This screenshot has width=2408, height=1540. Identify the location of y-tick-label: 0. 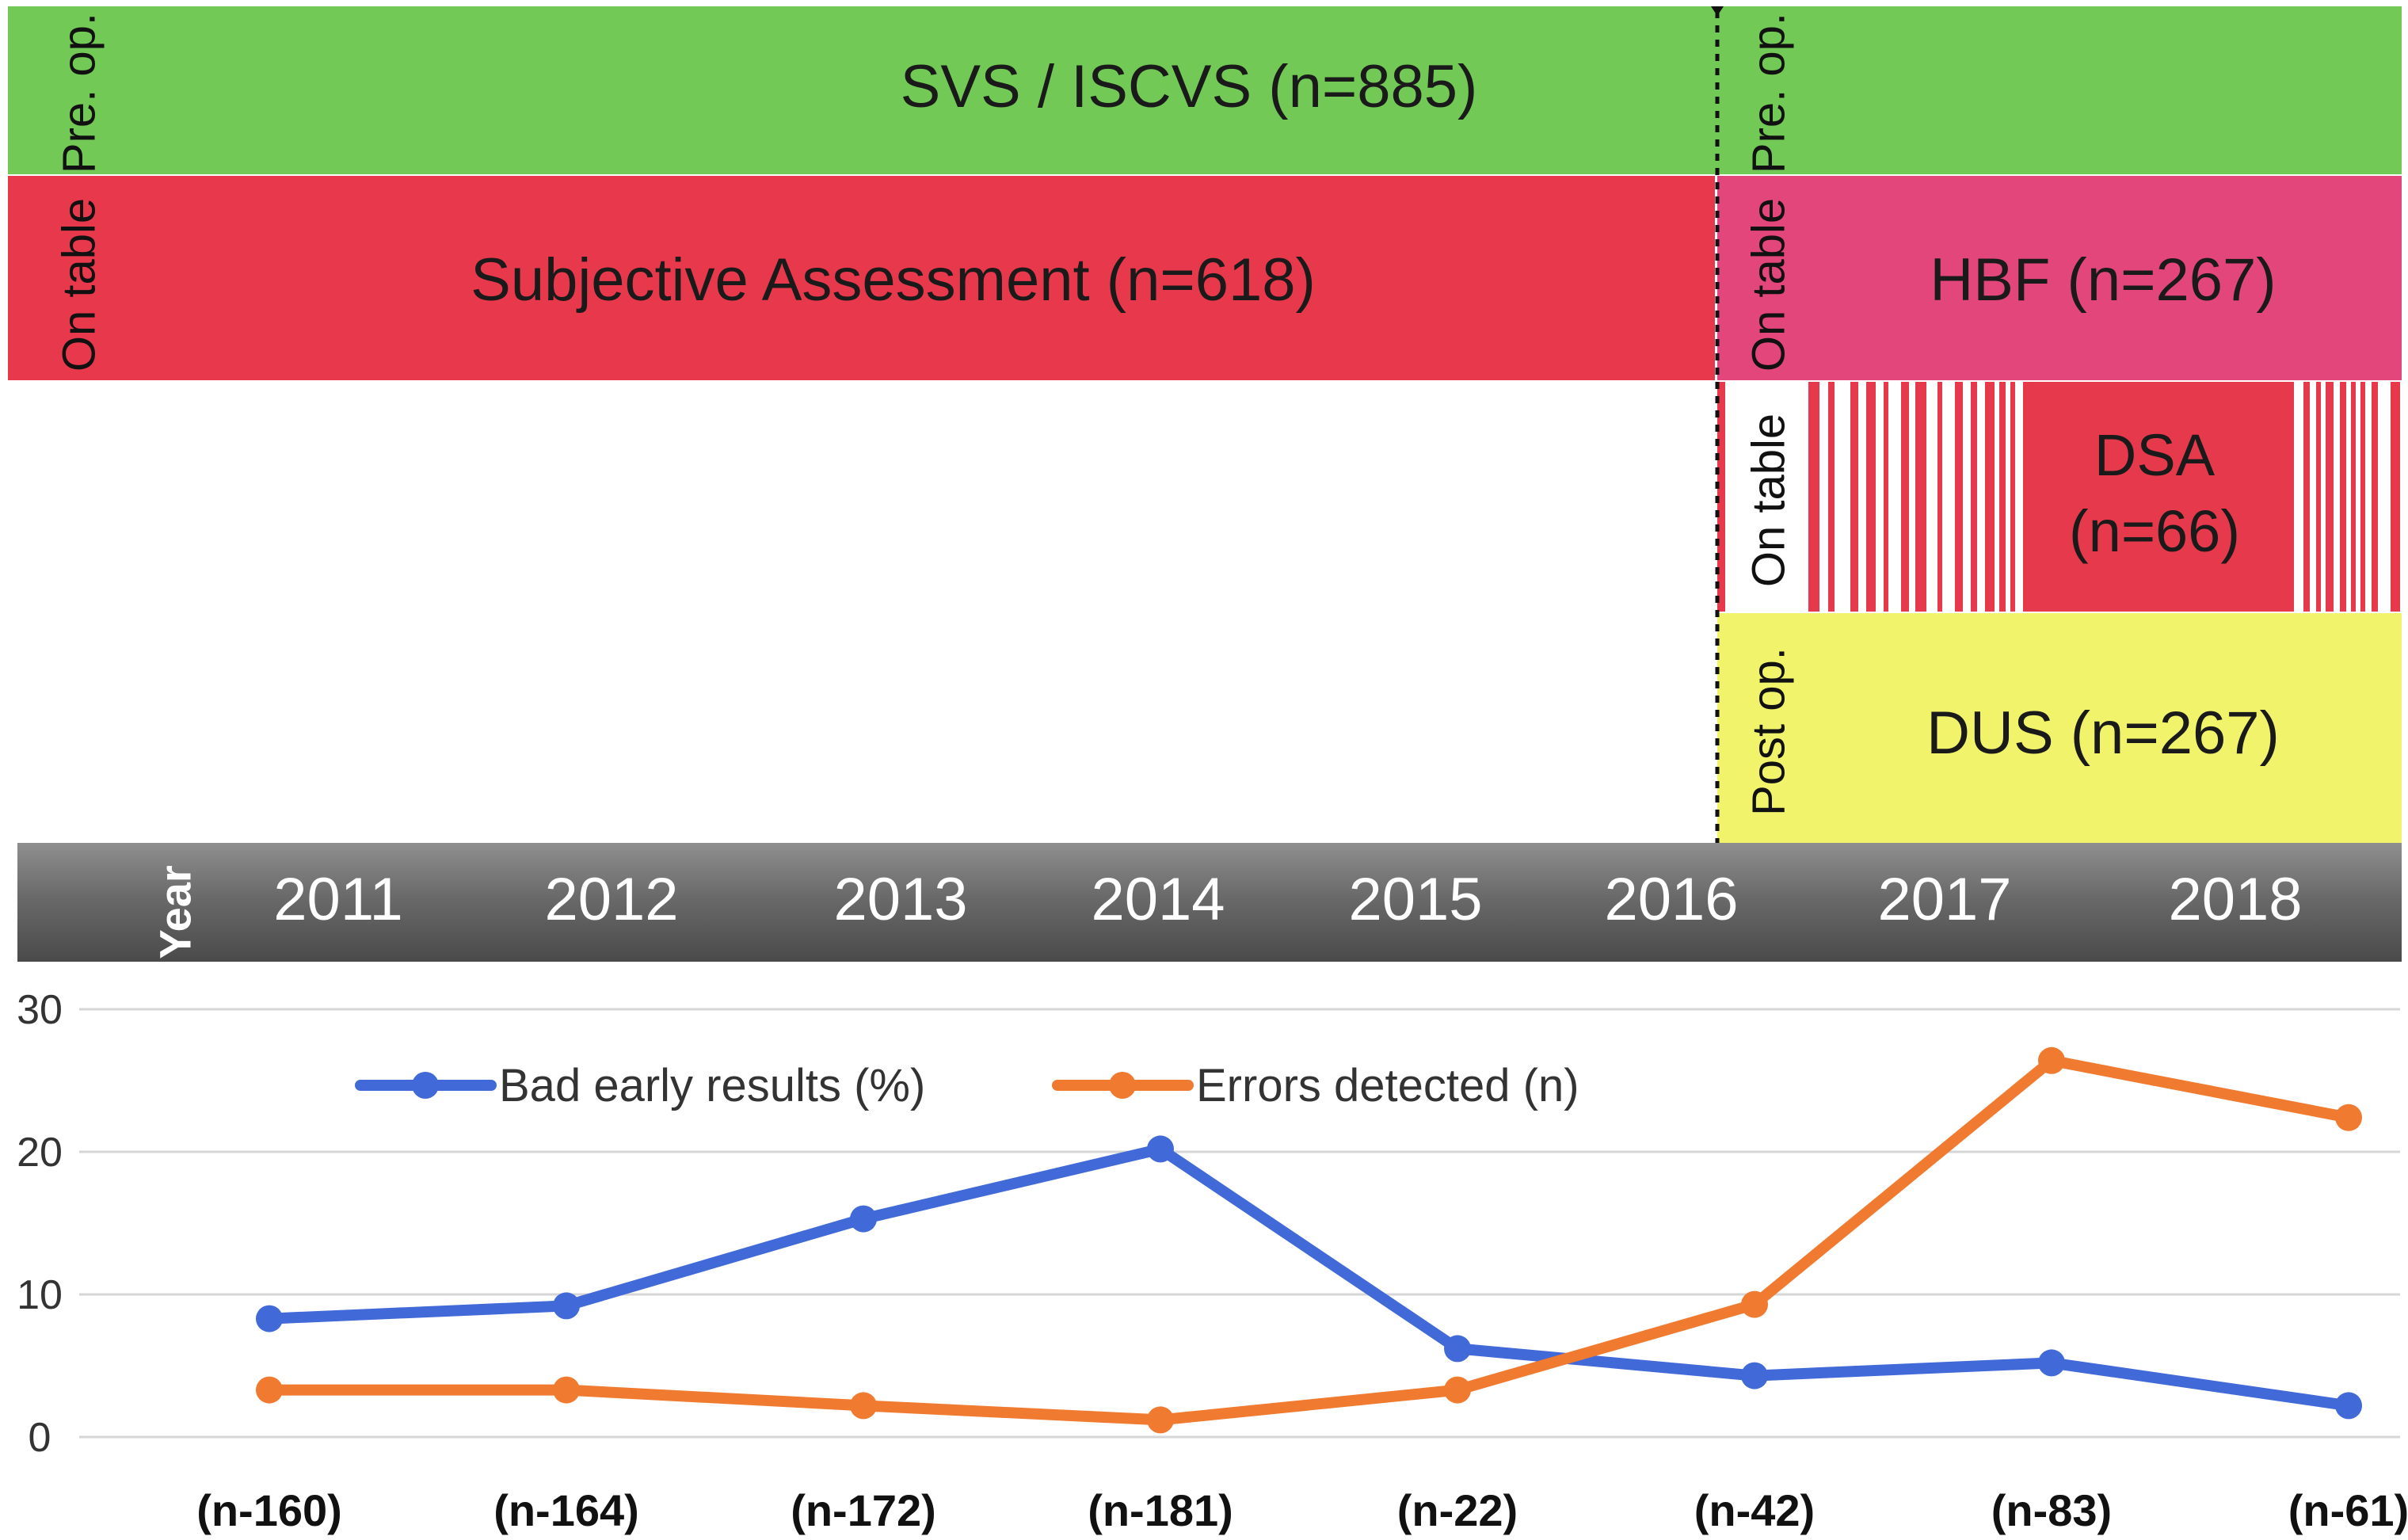
(40, 1438).